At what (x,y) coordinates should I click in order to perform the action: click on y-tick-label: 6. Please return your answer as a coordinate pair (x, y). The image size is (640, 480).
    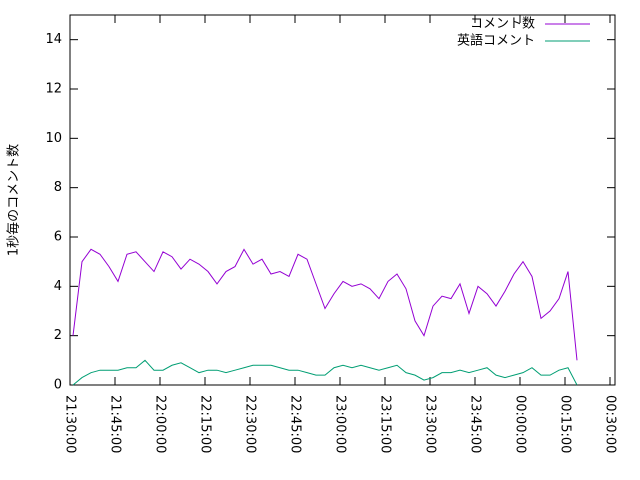
    Looking at the image, I should click on (58, 237).